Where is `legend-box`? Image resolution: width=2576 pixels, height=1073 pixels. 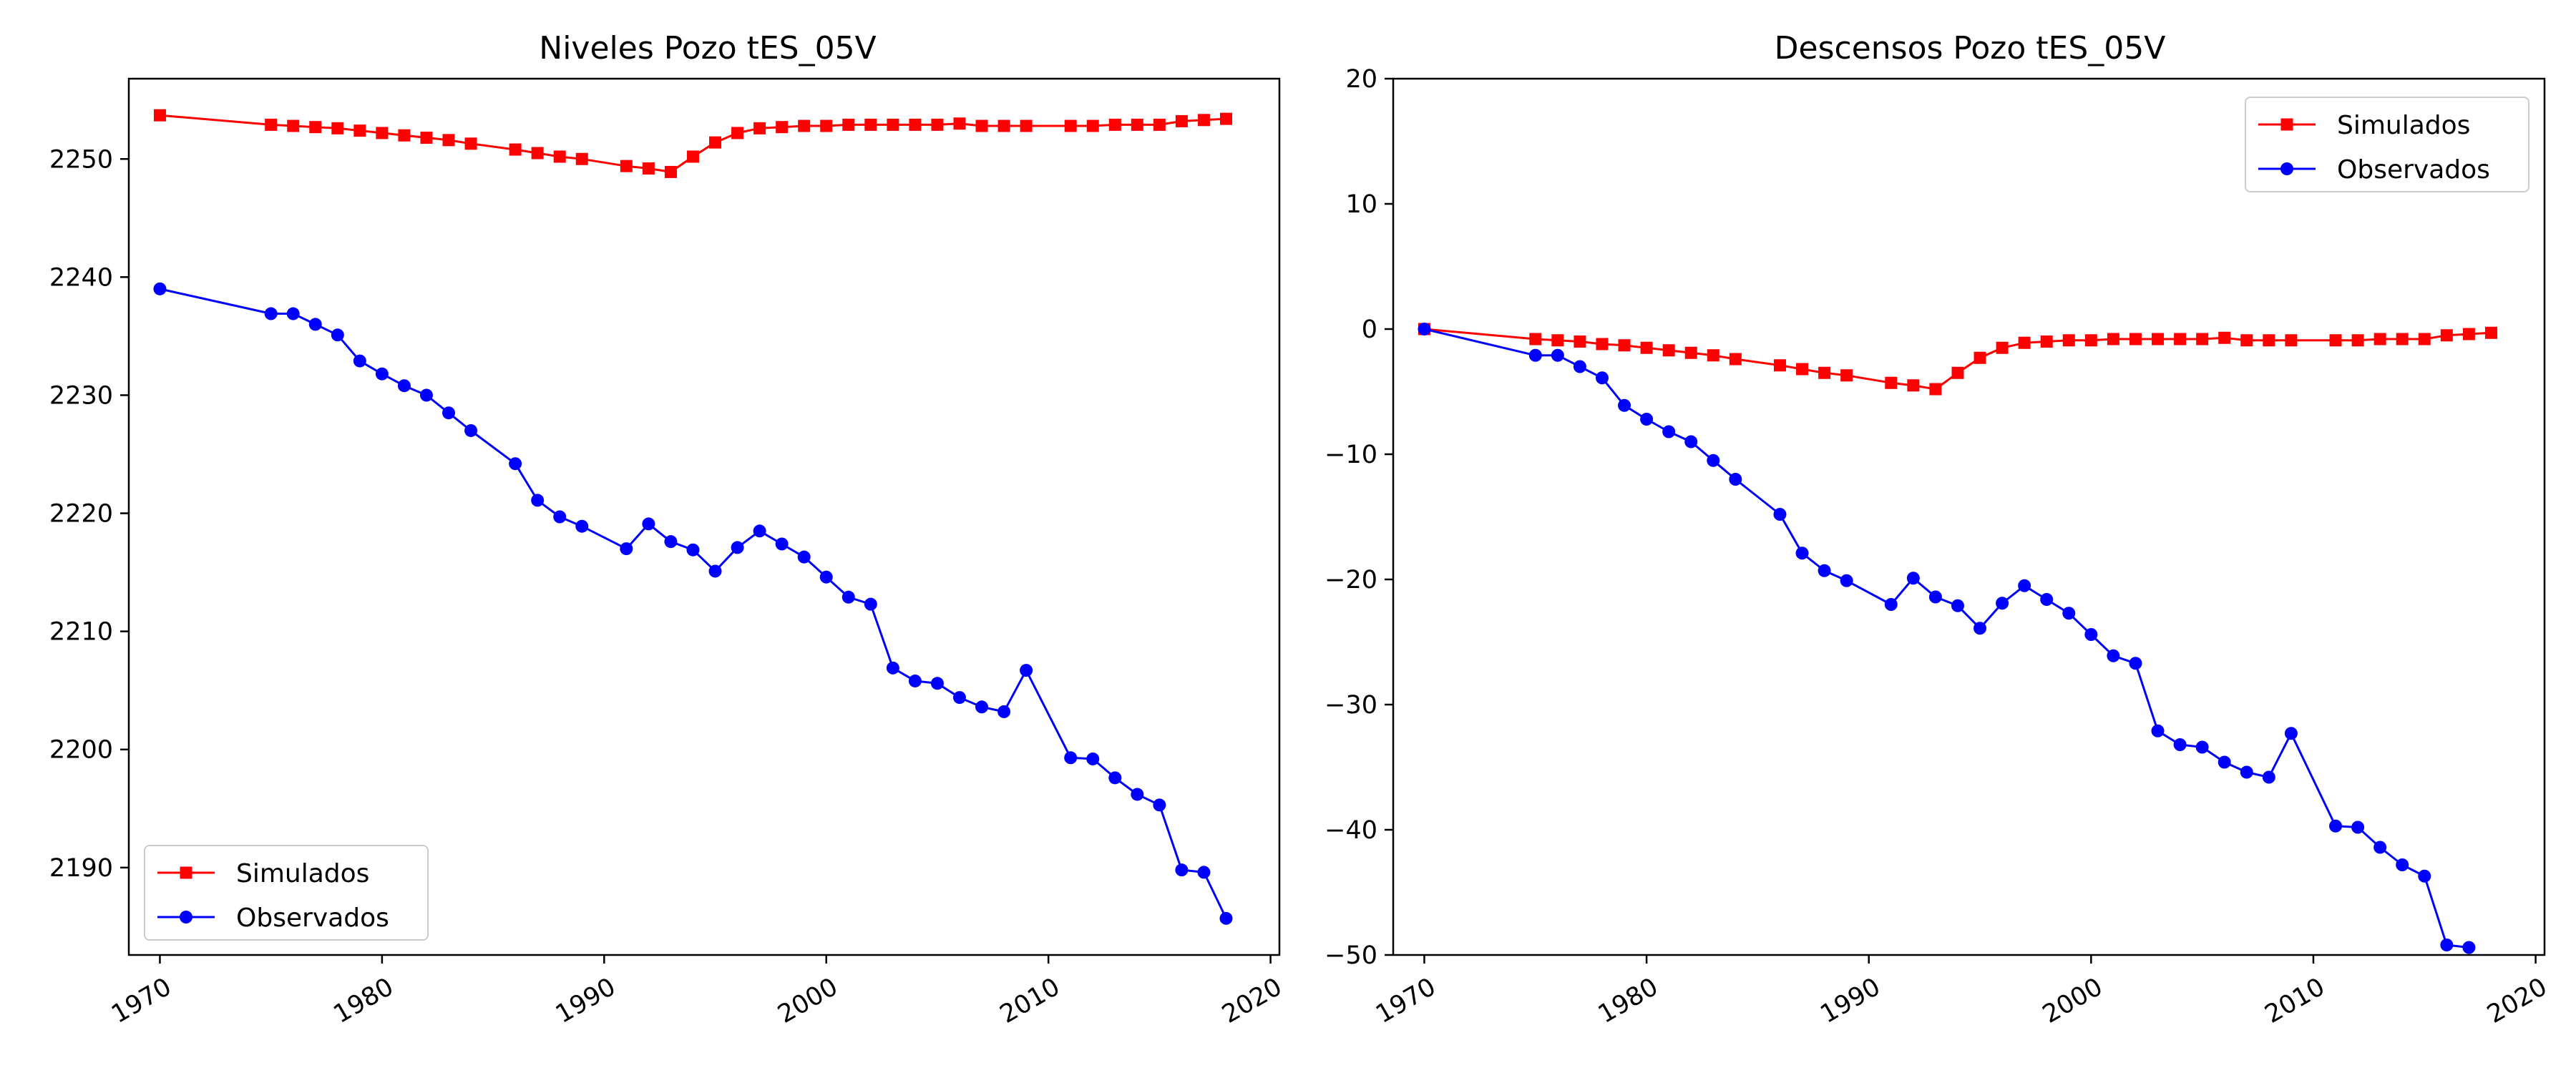
legend-box is located at coordinates (286, 893).